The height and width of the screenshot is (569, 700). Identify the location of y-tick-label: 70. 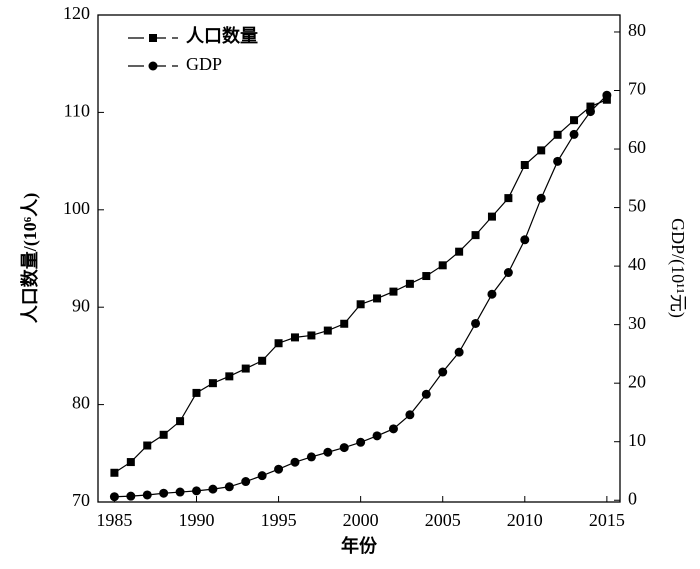
(81, 500).